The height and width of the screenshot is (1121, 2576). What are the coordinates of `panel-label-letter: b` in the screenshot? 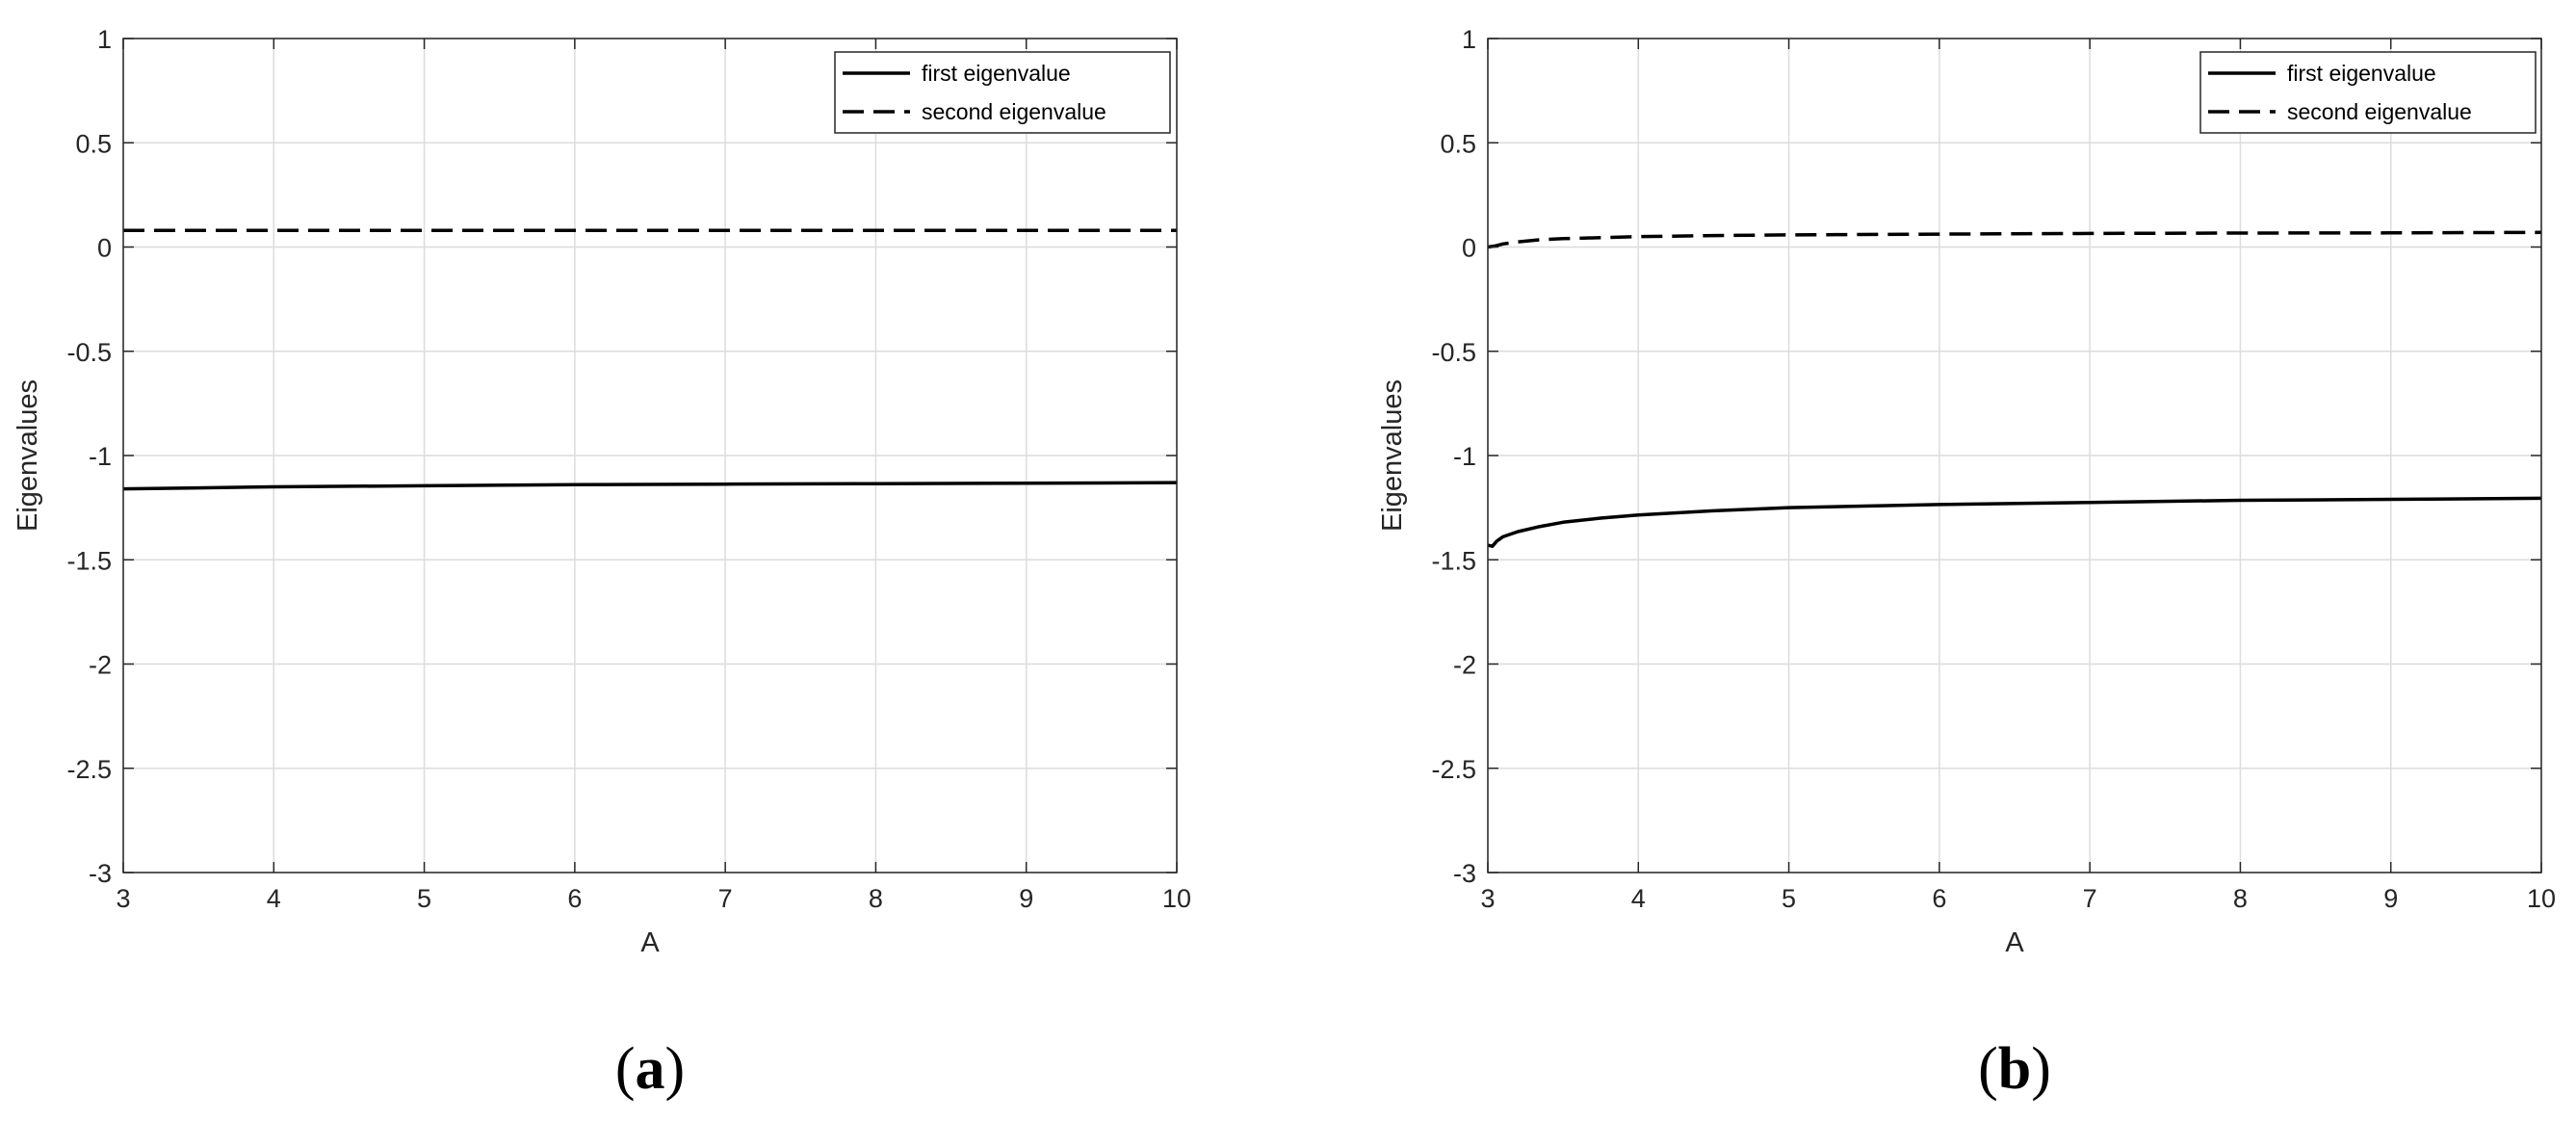 It's located at (2014, 1069).